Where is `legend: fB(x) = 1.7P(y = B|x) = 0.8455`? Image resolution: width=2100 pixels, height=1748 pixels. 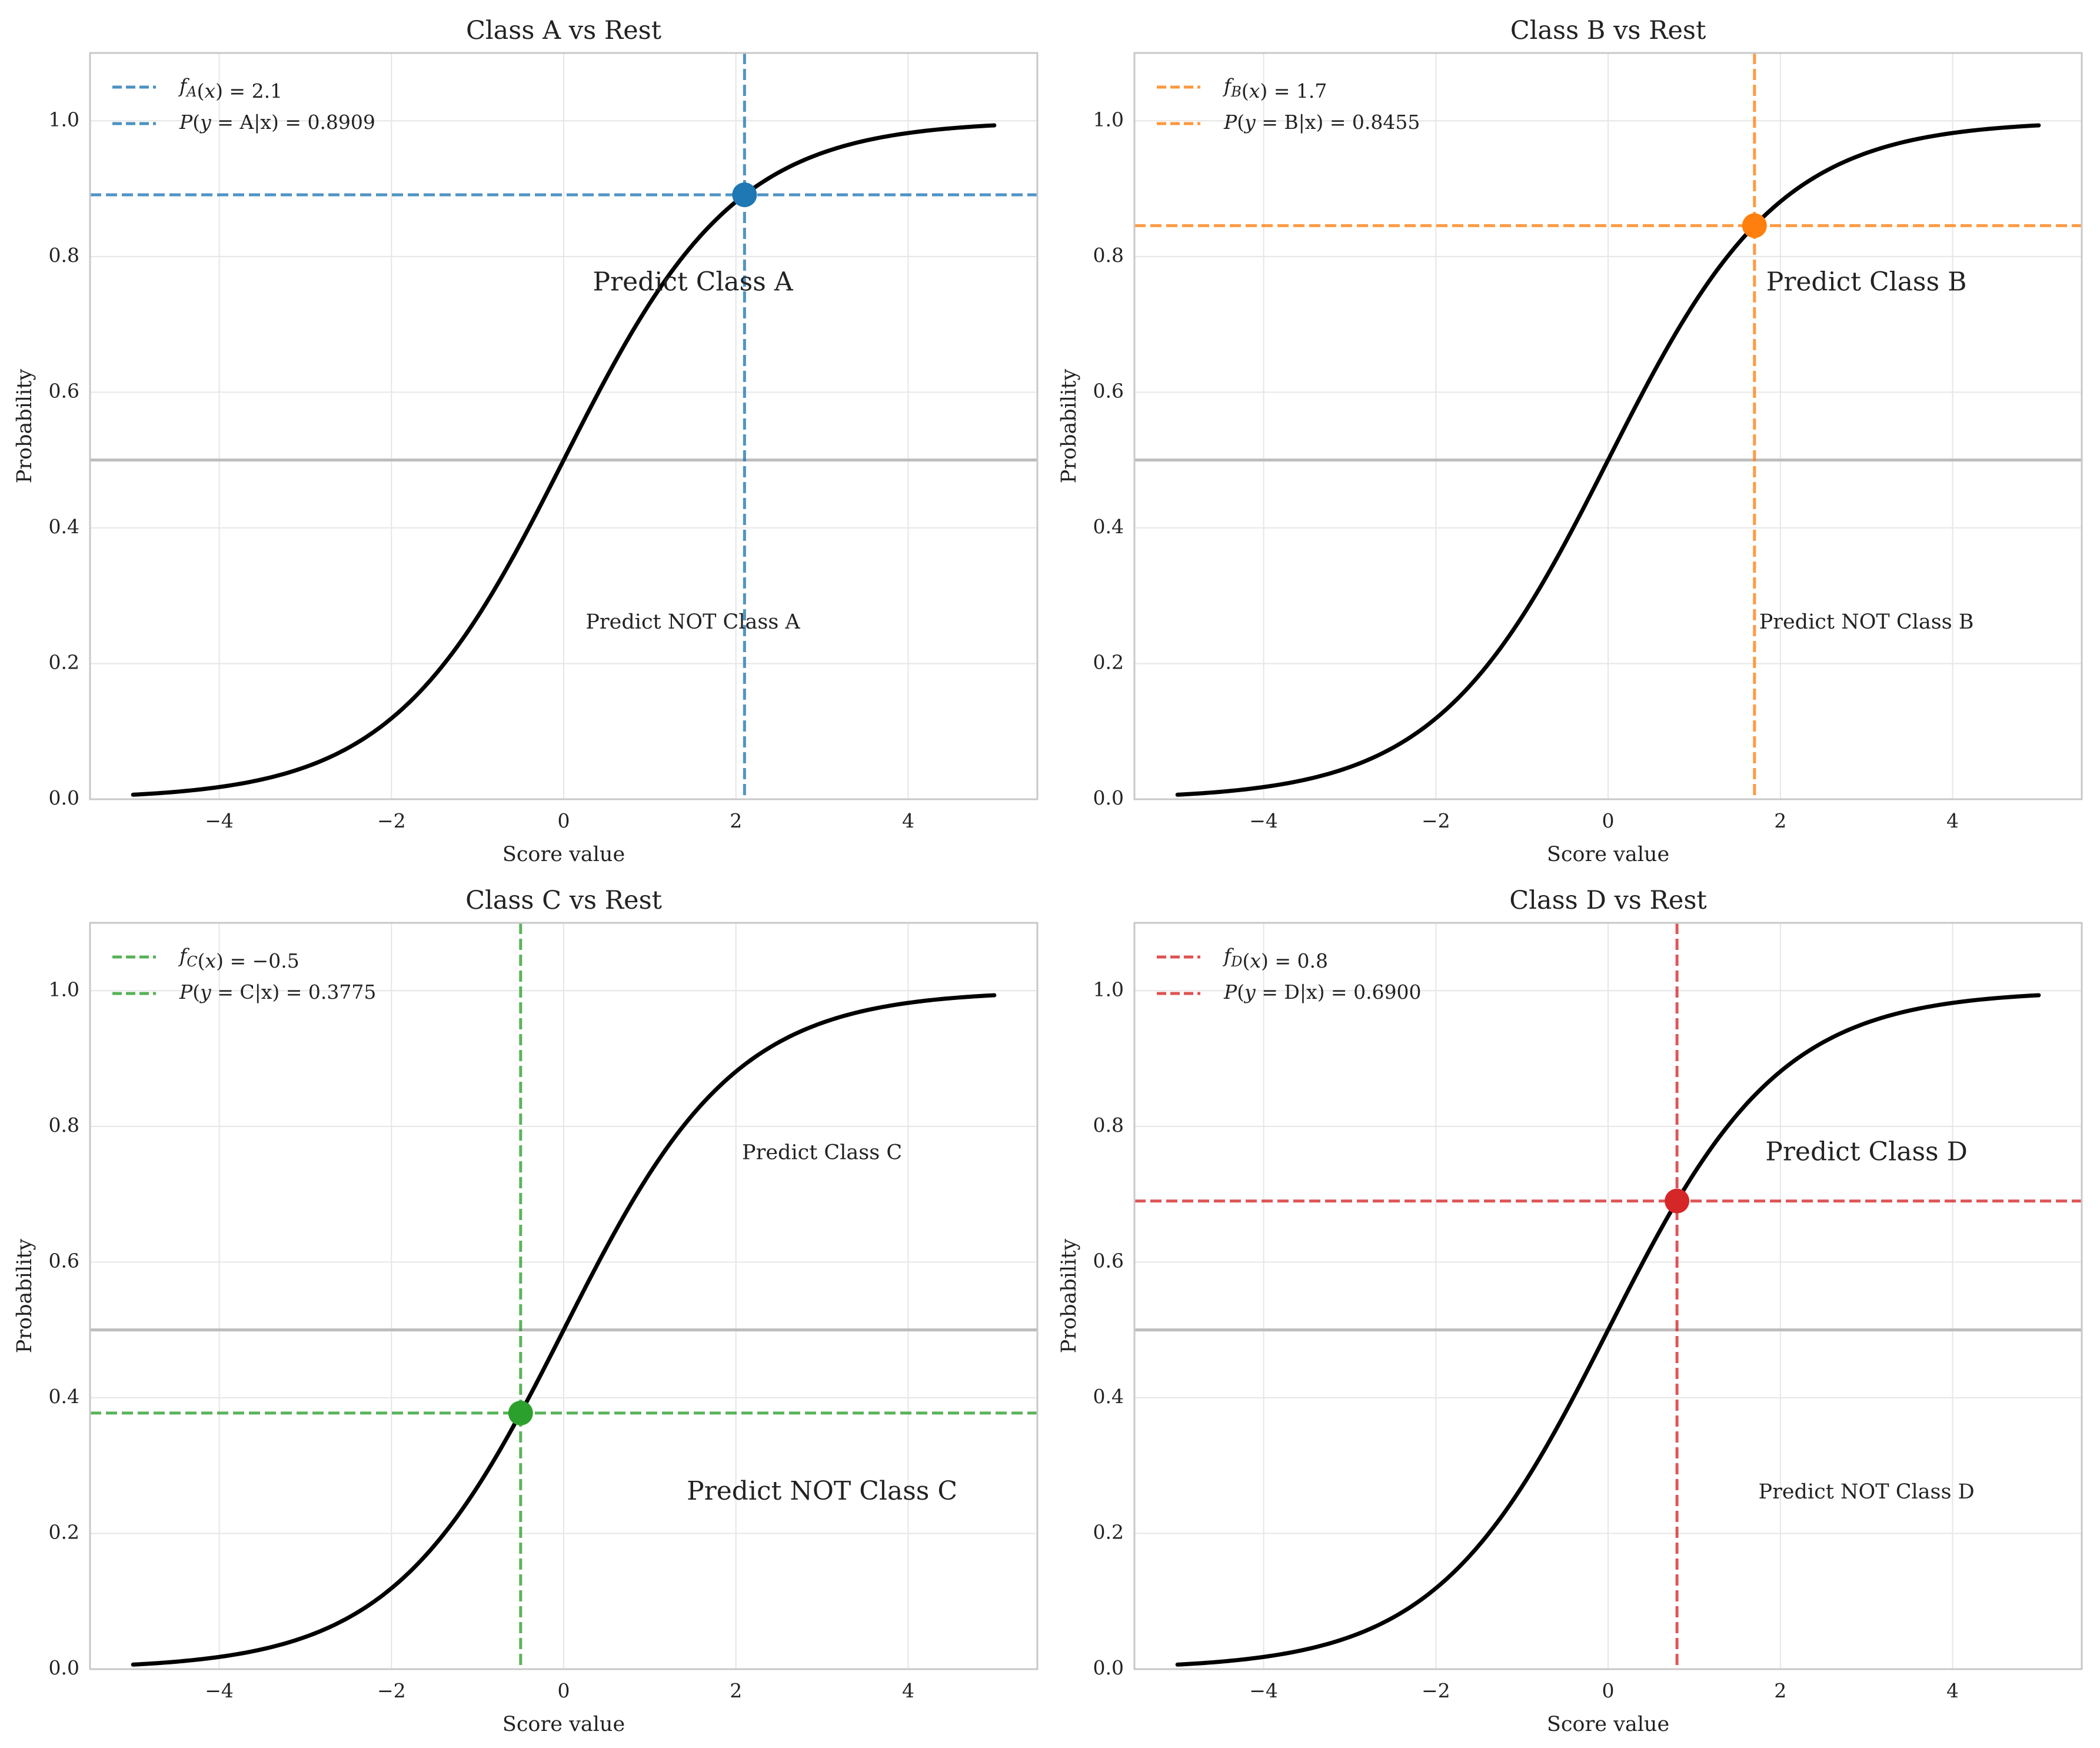 legend: fB(x) = 1.7P(y = B|x) = 0.8455 is located at coordinates (1288, 104).